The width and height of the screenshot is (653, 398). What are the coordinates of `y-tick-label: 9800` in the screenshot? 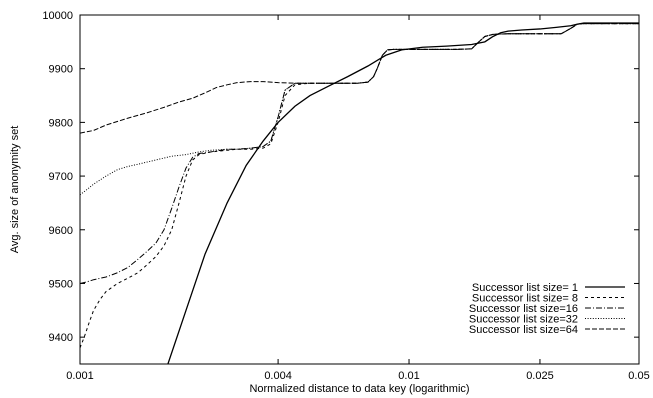 It's located at (61, 123).